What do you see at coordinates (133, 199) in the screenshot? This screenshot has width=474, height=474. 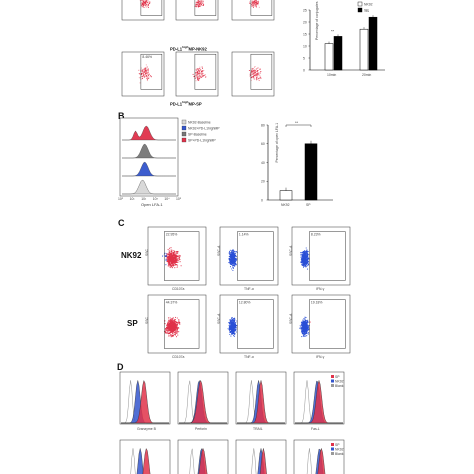 I see `histogram-x-tick: 10¹` at bounding box center [133, 199].